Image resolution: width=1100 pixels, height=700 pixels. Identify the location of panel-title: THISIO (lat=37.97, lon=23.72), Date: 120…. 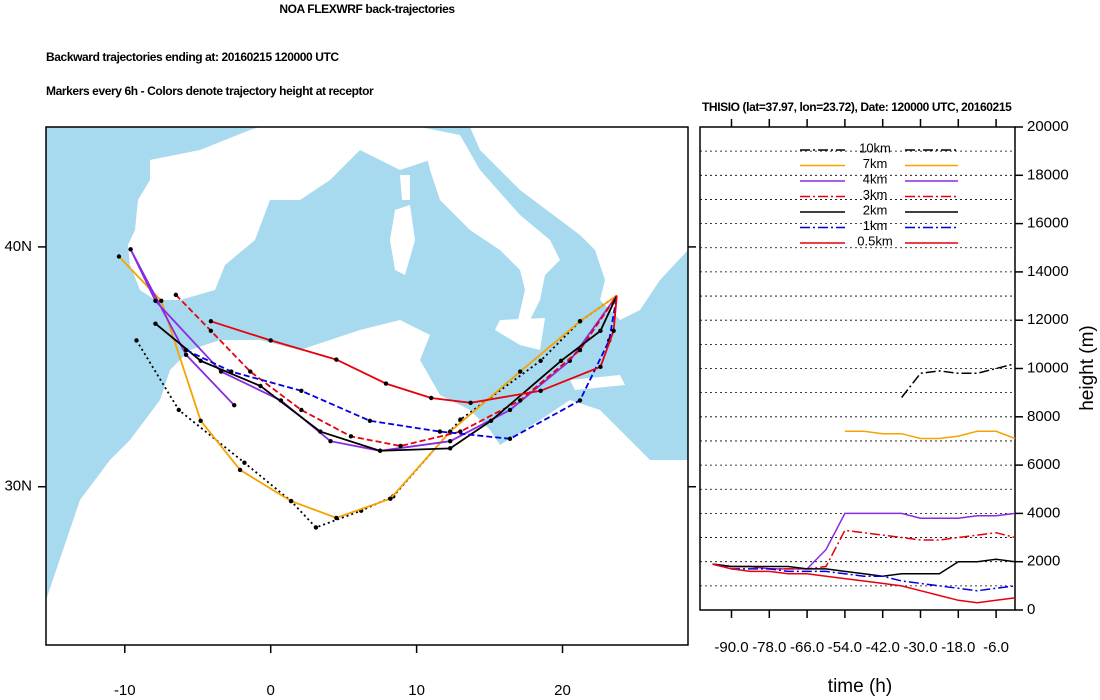
(857, 107).